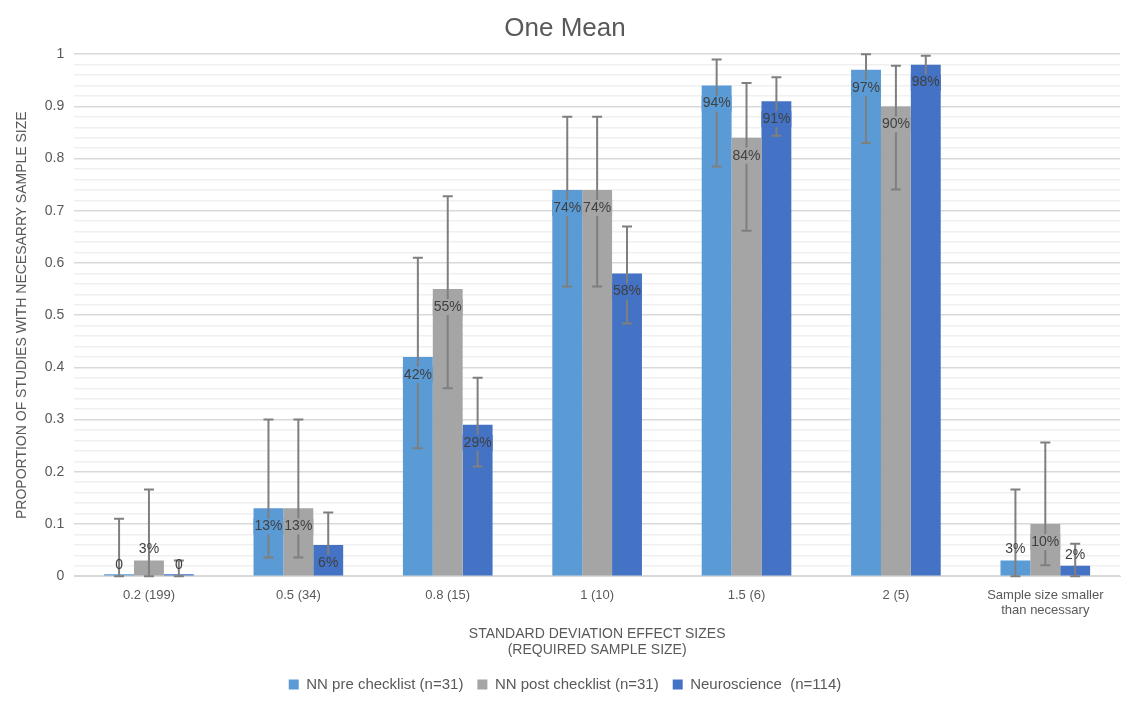 The width and height of the screenshot is (1140, 707). What do you see at coordinates (54, 157) in the screenshot?
I see `y-tick-label: 0.8` at bounding box center [54, 157].